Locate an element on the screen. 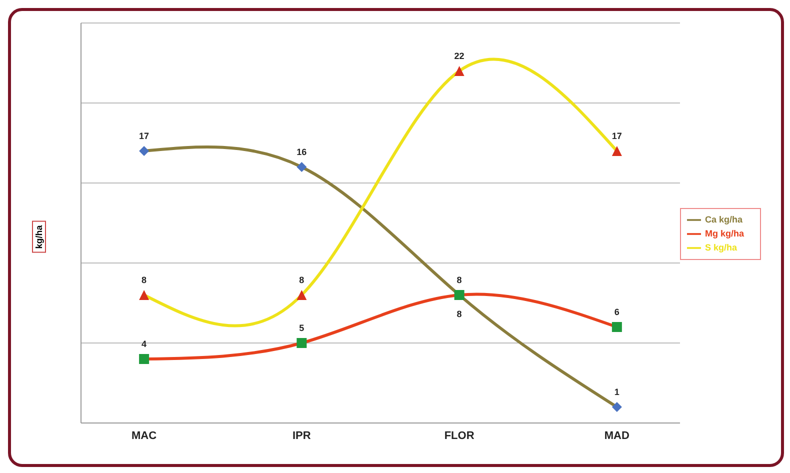 This screenshot has width=790, height=473. legend-label: Mg kg/ha is located at coordinates (724, 233).